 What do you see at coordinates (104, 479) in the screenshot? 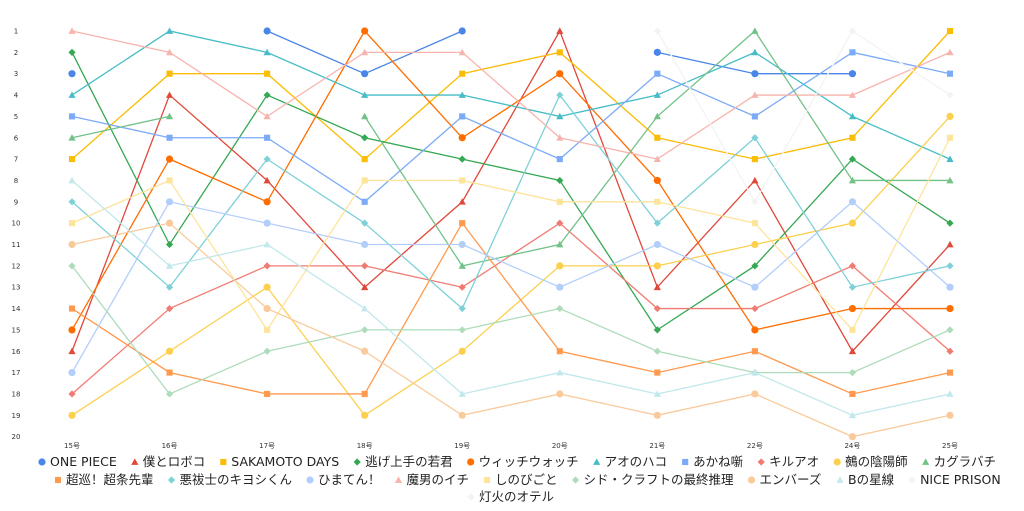
I see `legend-item: 超巡！超条先輩` at bounding box center [104, 479].